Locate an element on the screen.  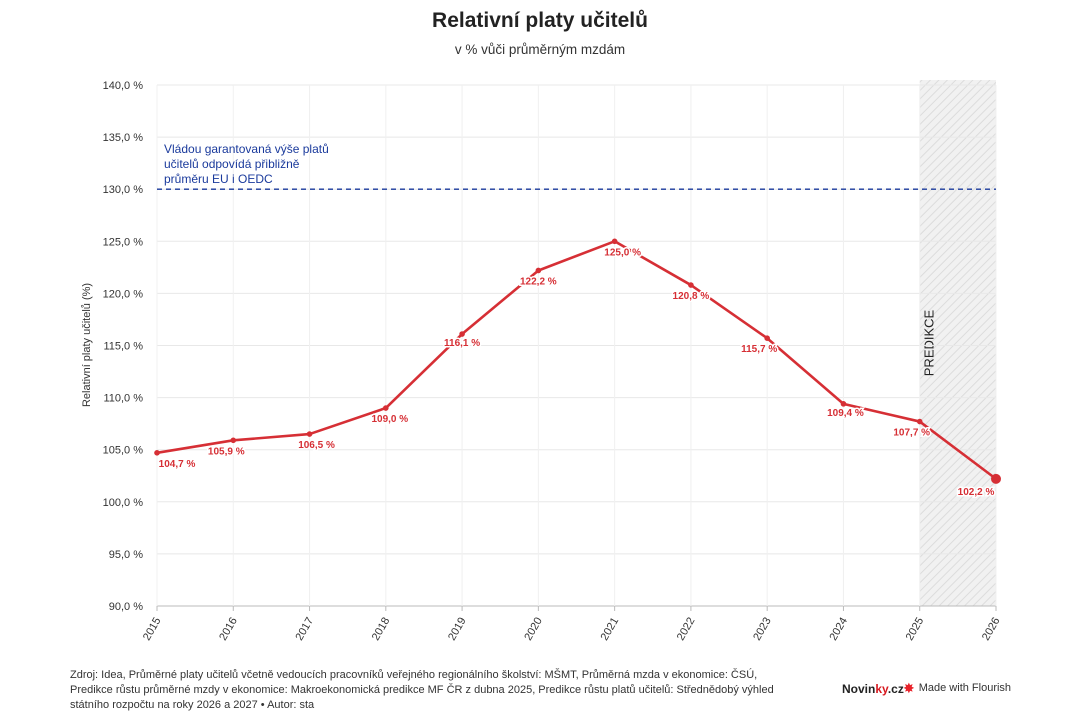
data-label: 122,2 % is located at coordinates (538, 281).